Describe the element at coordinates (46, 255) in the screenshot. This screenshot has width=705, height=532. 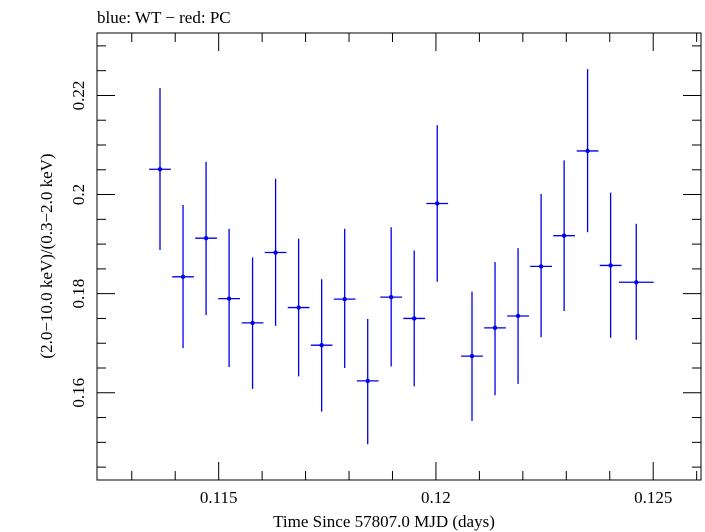
I see `y-axis-label: (2.0−10.0 keV)/(0.3−2.0 keV)` at that location.